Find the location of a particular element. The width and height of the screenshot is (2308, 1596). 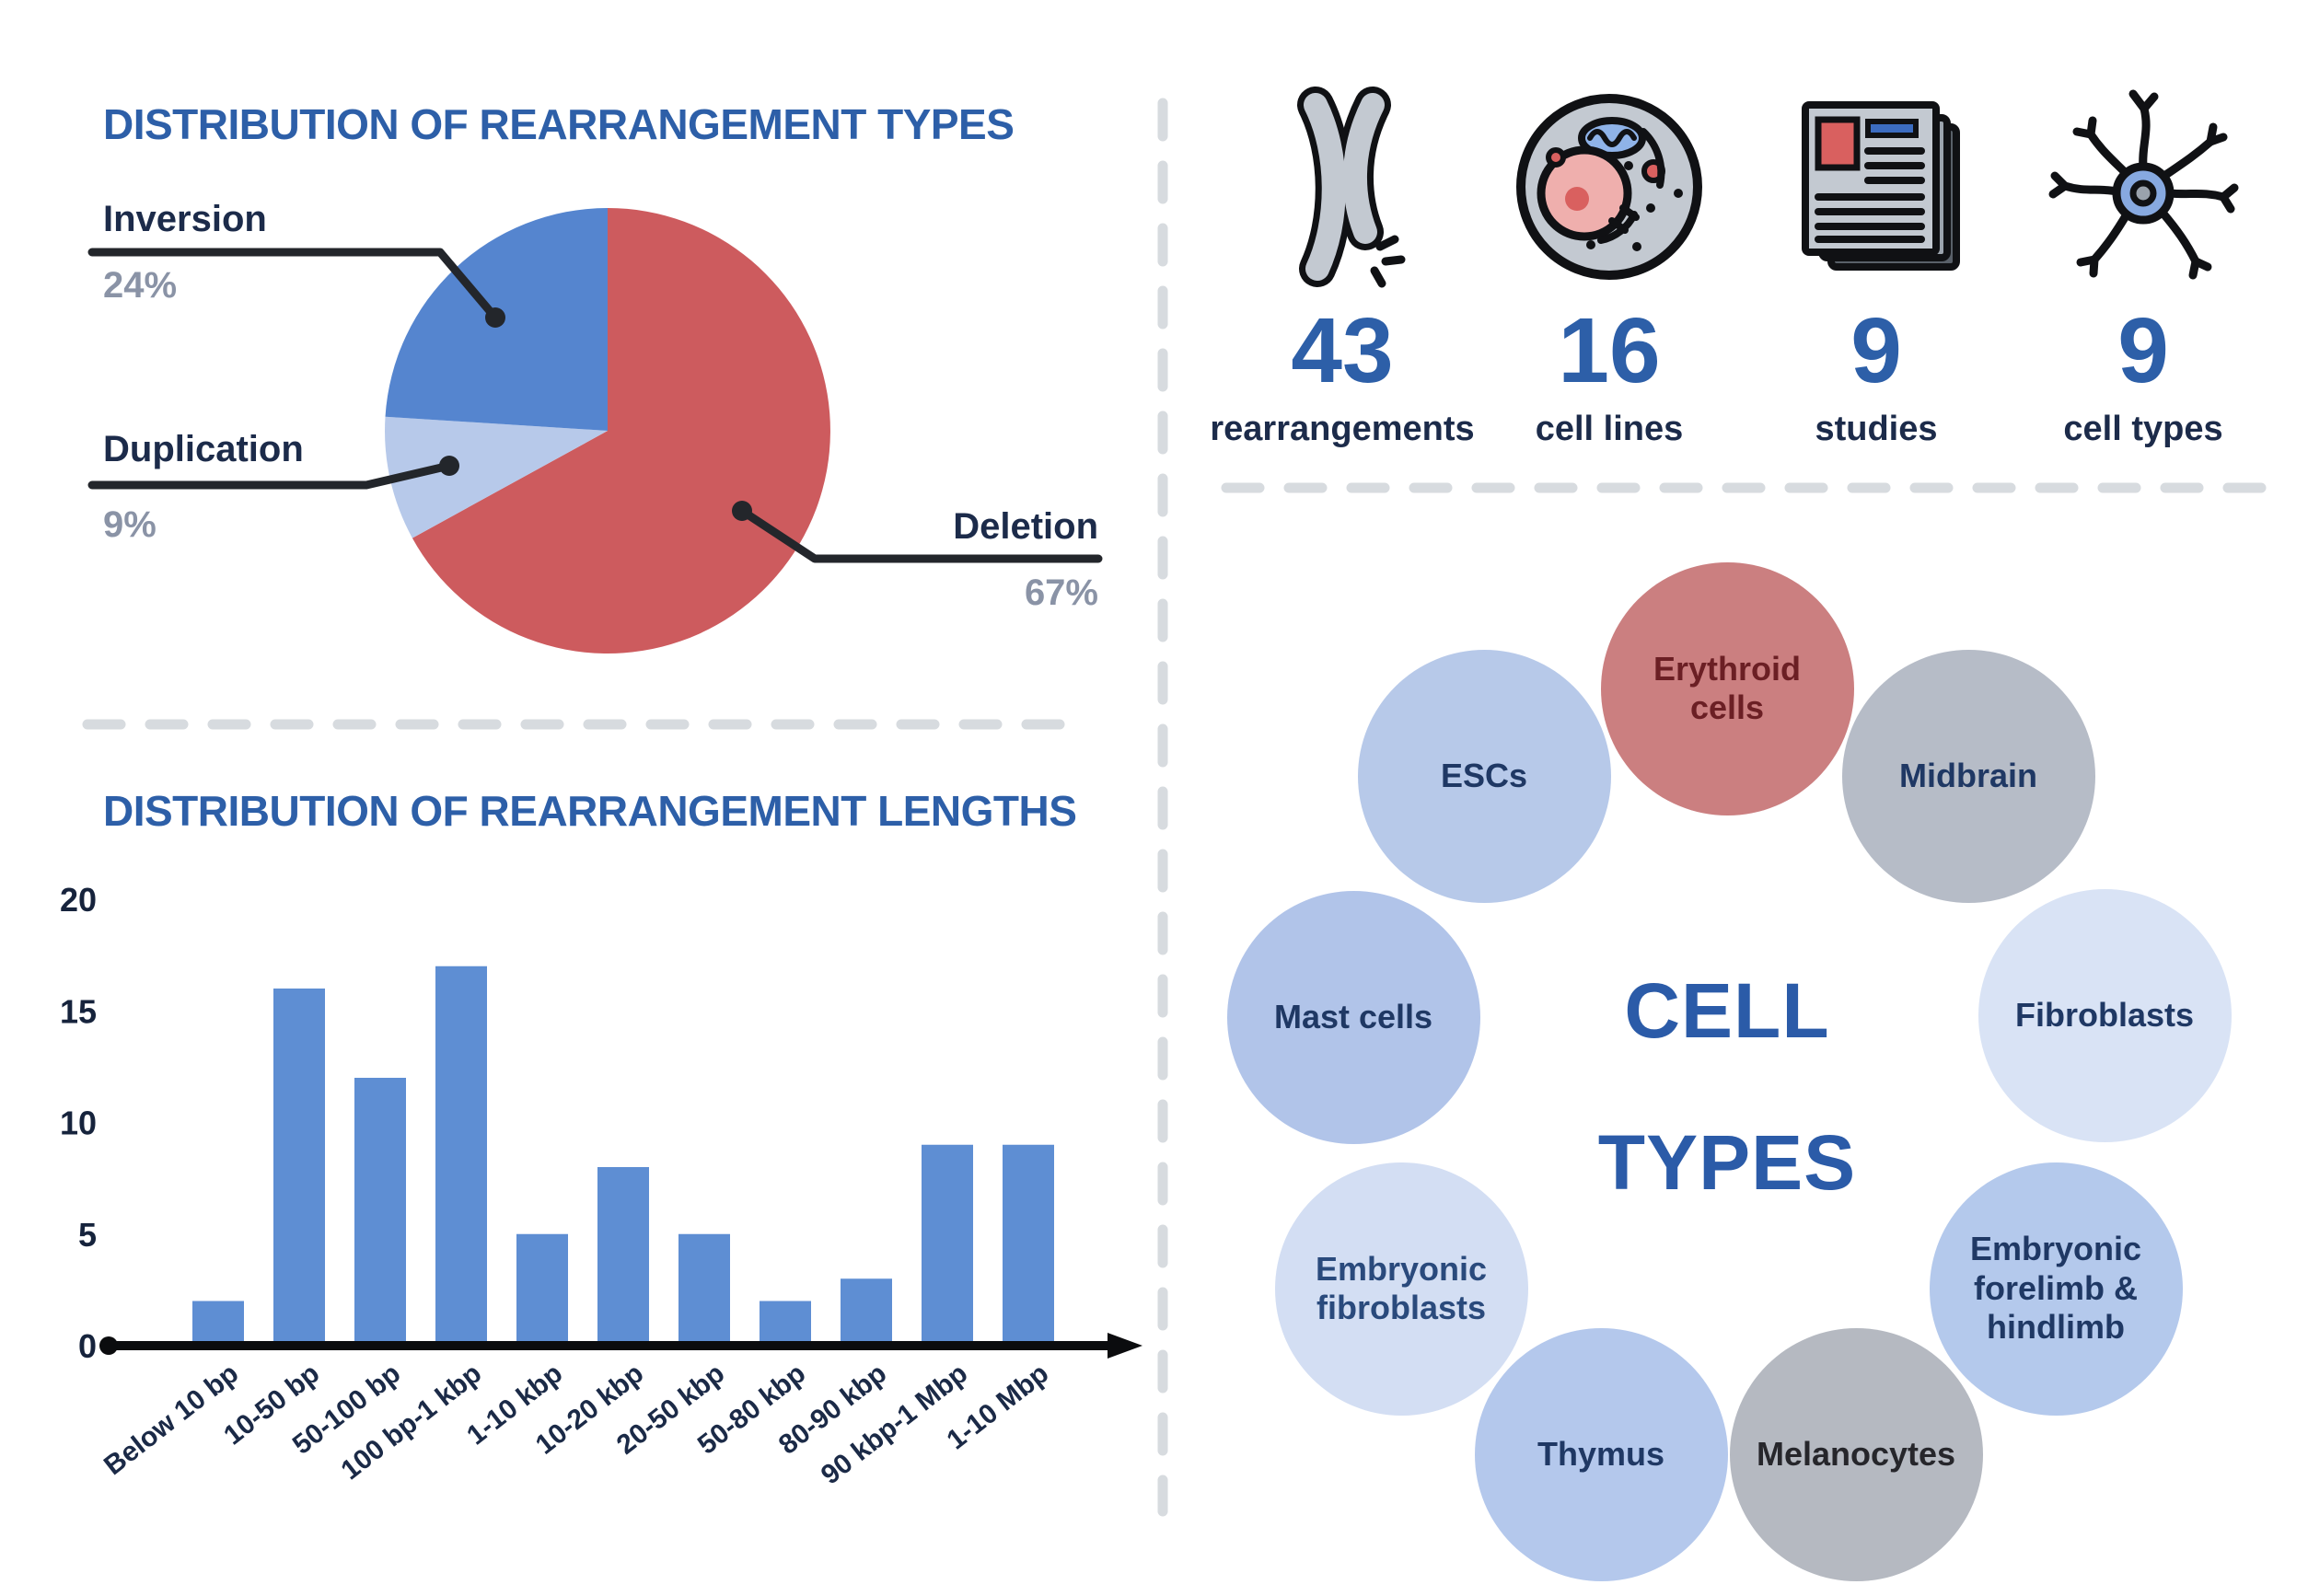

stat-label: cell types is located at coordinates (2143, 429).